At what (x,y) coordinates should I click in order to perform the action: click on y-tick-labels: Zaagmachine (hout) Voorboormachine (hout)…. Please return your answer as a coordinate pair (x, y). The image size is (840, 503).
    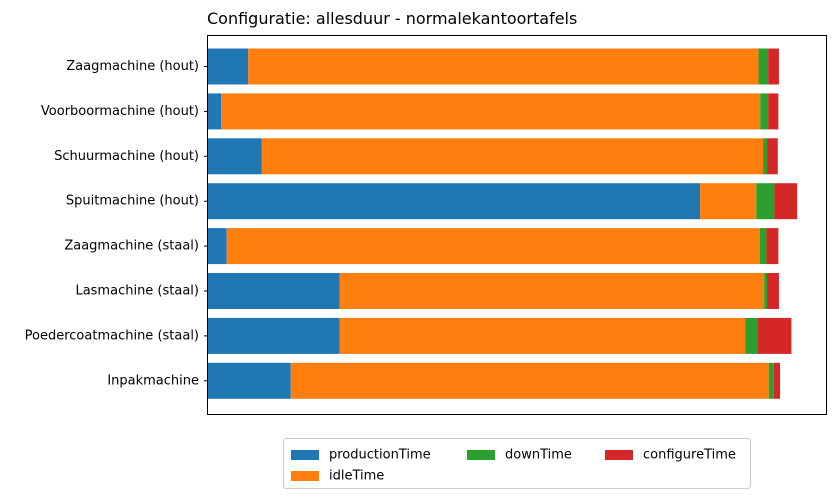
    Looking at the image, I should click on (116, 223).